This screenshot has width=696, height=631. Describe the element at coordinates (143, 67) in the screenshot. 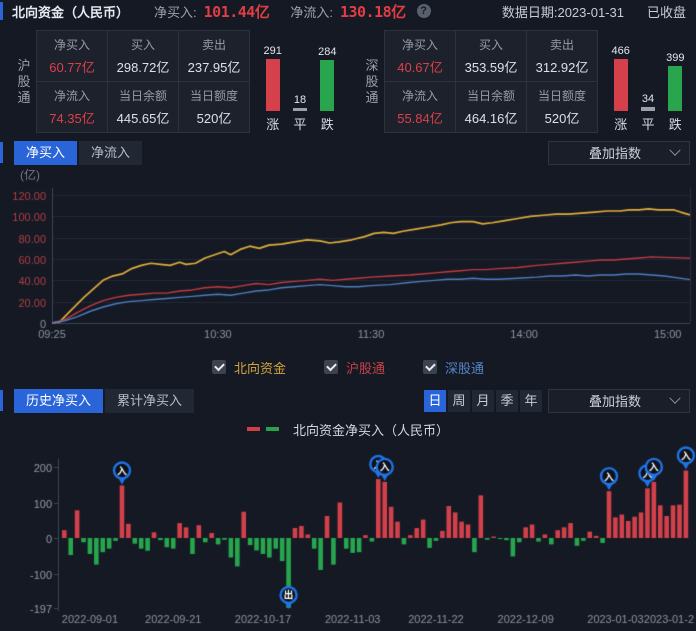

I see `stat-value: 298.72亿` at that location.